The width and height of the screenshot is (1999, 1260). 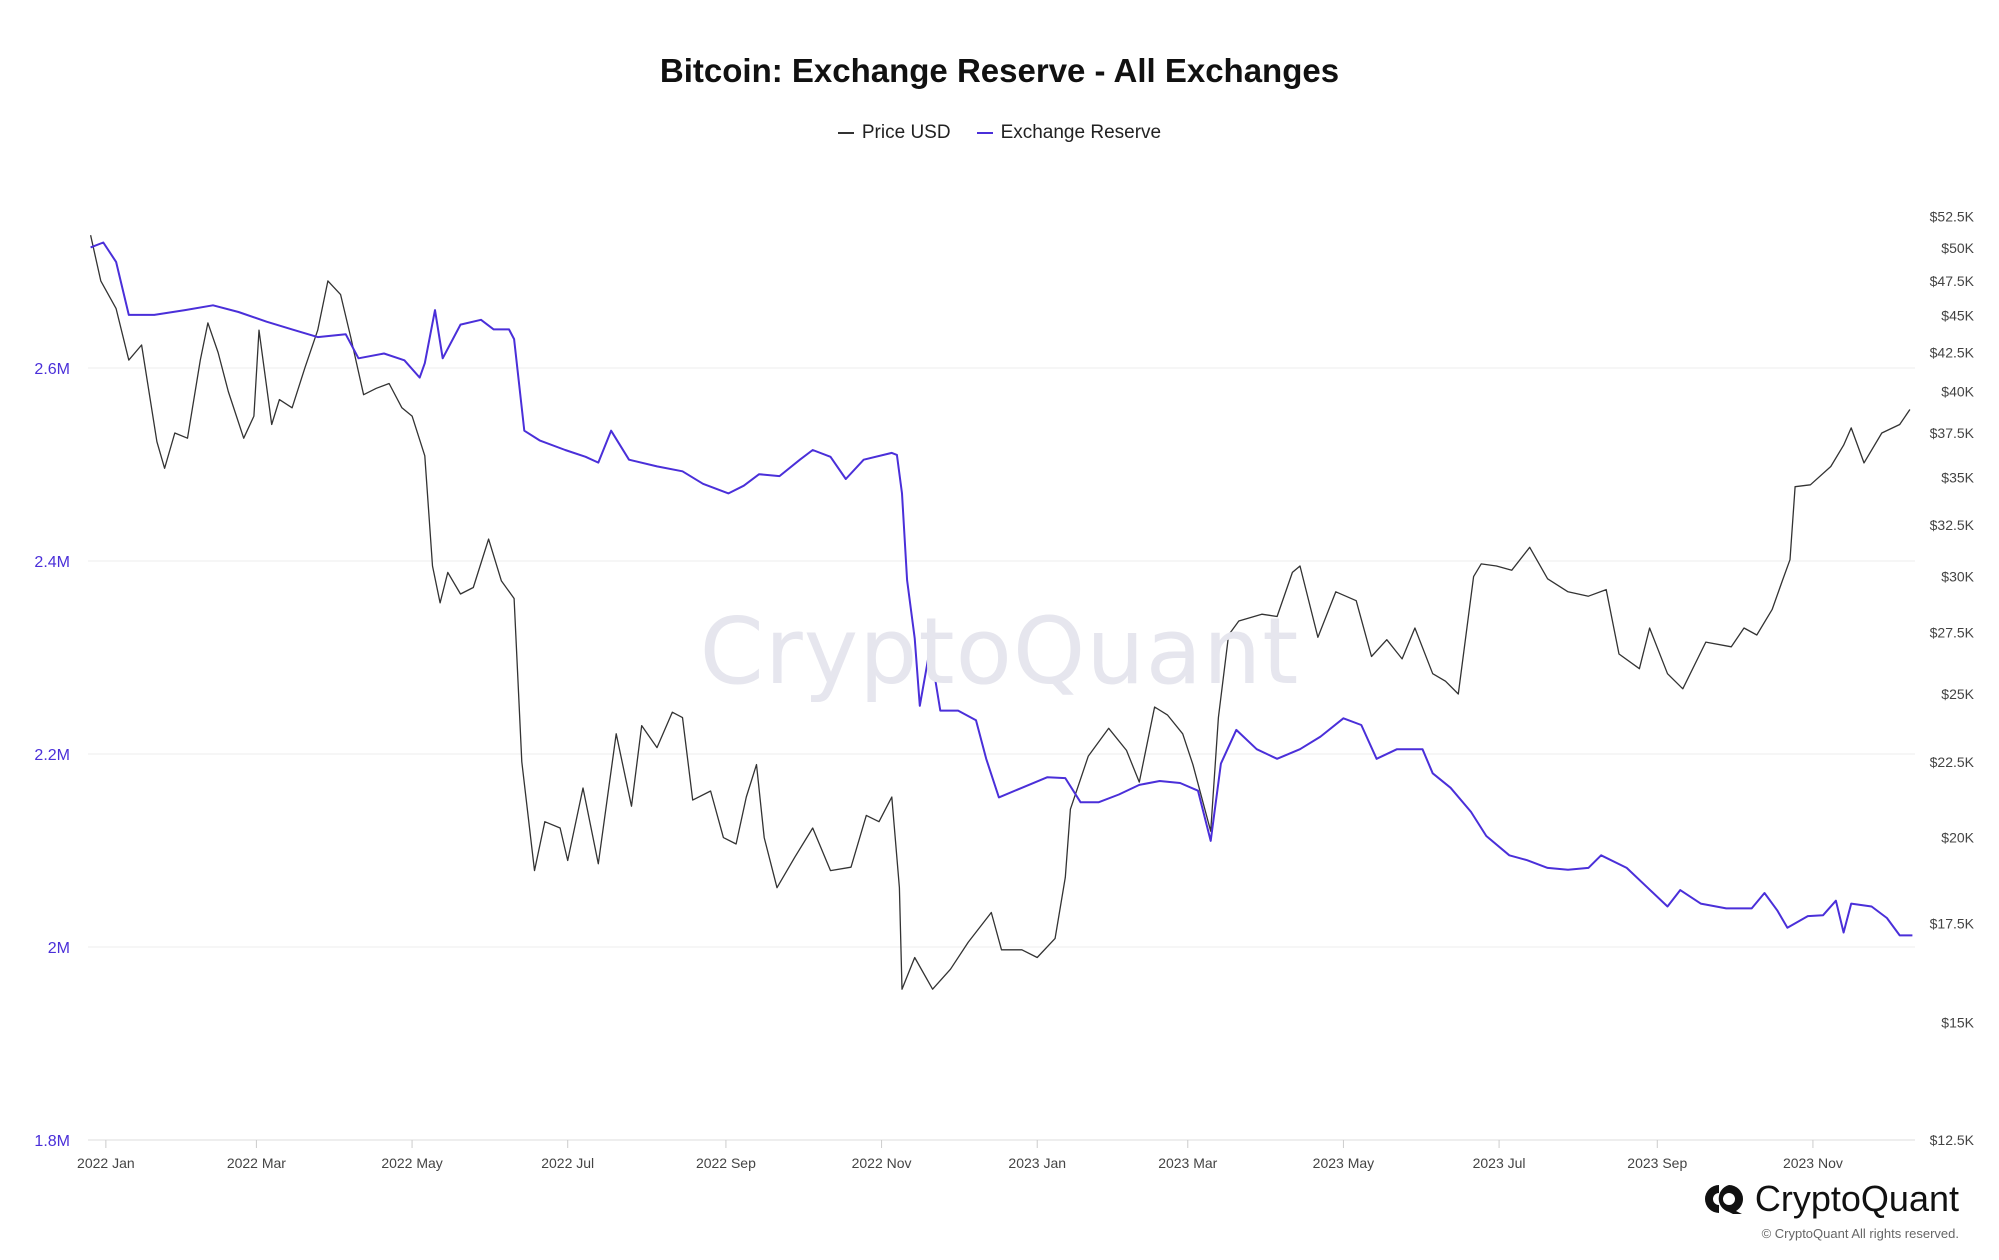 I want to click on legend-item-price: Price USD, so click(x=894, y=133).